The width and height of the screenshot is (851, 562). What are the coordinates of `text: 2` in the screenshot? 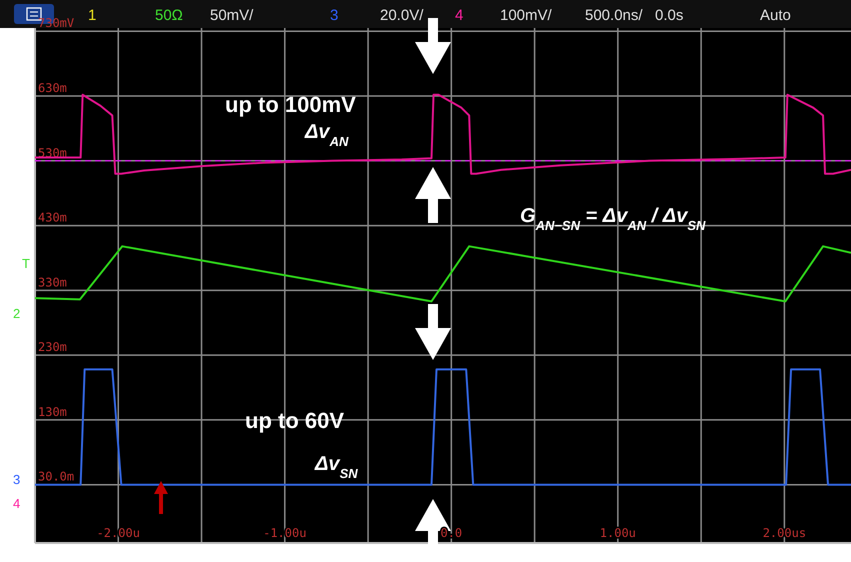 It's located at (16, 313).